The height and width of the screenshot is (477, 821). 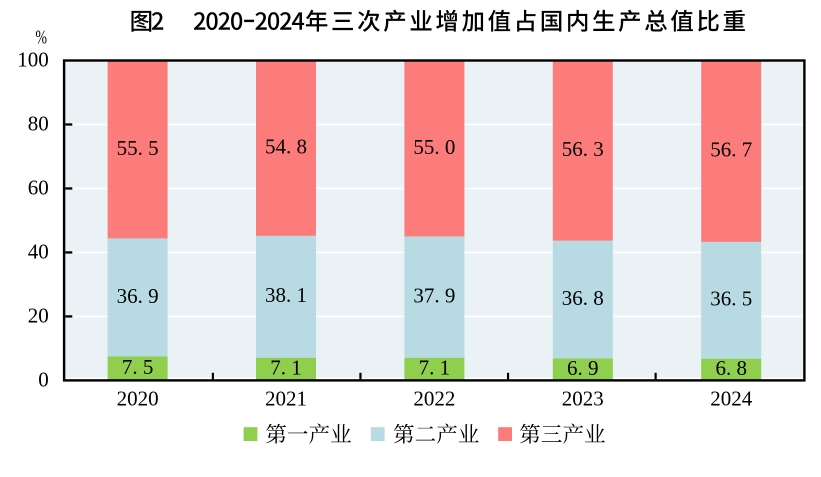 I want to click on svg-text: 38. 1, so click(x=286, y=295).